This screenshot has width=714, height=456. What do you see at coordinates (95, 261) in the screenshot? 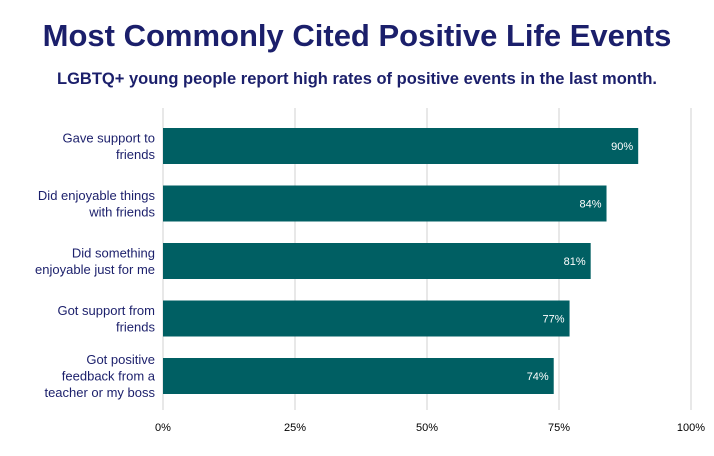
I see `category-label: Did something enjoyable just for me` at bounding box center [95, 261].